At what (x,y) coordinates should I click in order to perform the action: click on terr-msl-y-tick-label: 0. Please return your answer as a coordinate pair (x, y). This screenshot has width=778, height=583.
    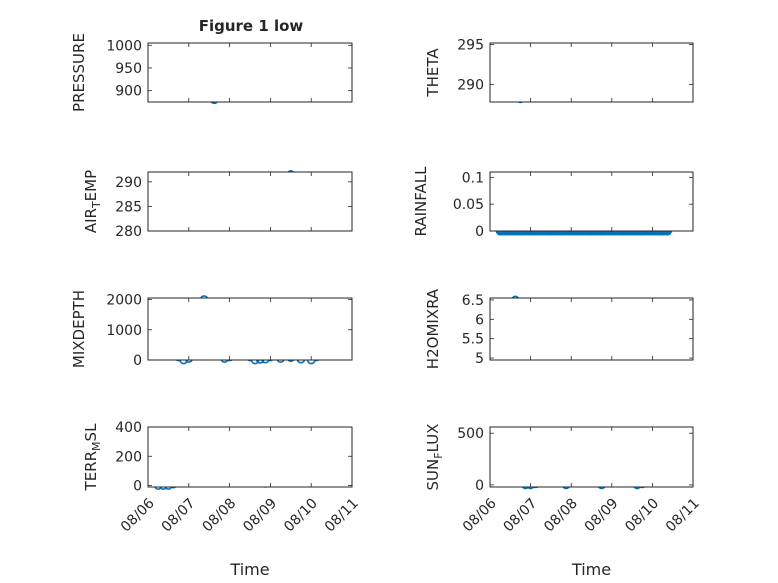
    Looking at the image, I should click on (137, 487).